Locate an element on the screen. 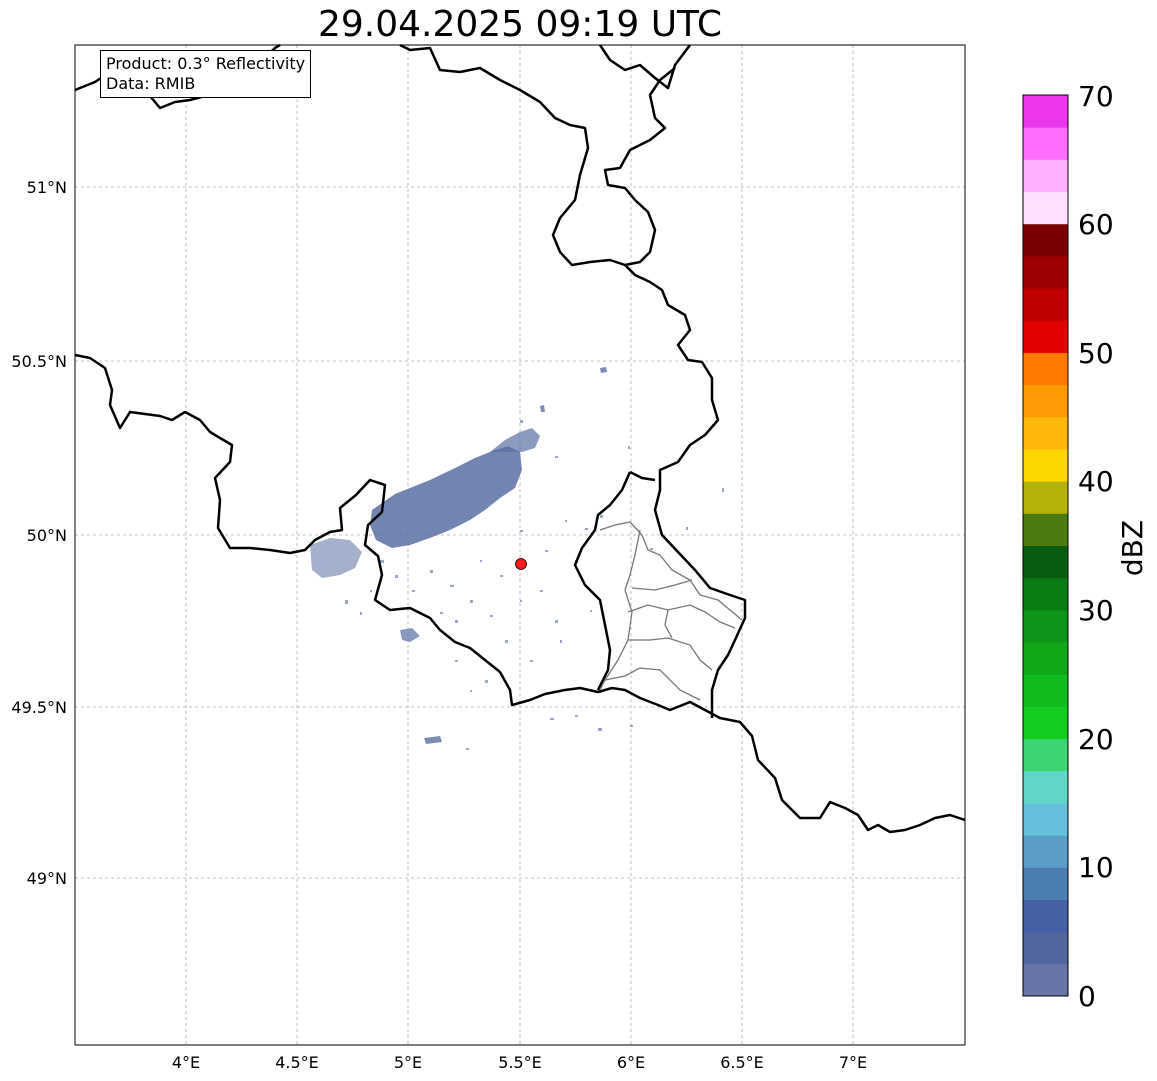 Image resolution: width=1157 pixels, height=1081 pixels. colorbar is located at coordinates (1045, 546).